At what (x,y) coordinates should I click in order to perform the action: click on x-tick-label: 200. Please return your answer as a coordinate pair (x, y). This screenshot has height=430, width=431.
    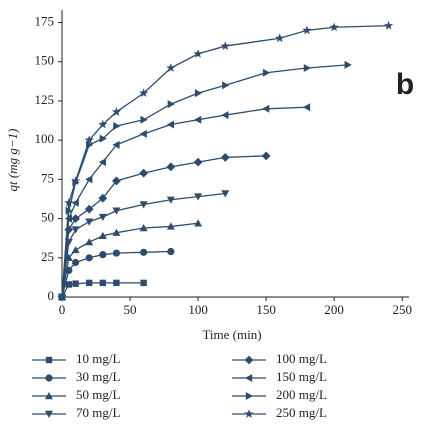
    Looking at the image, I should click on (334, 309).